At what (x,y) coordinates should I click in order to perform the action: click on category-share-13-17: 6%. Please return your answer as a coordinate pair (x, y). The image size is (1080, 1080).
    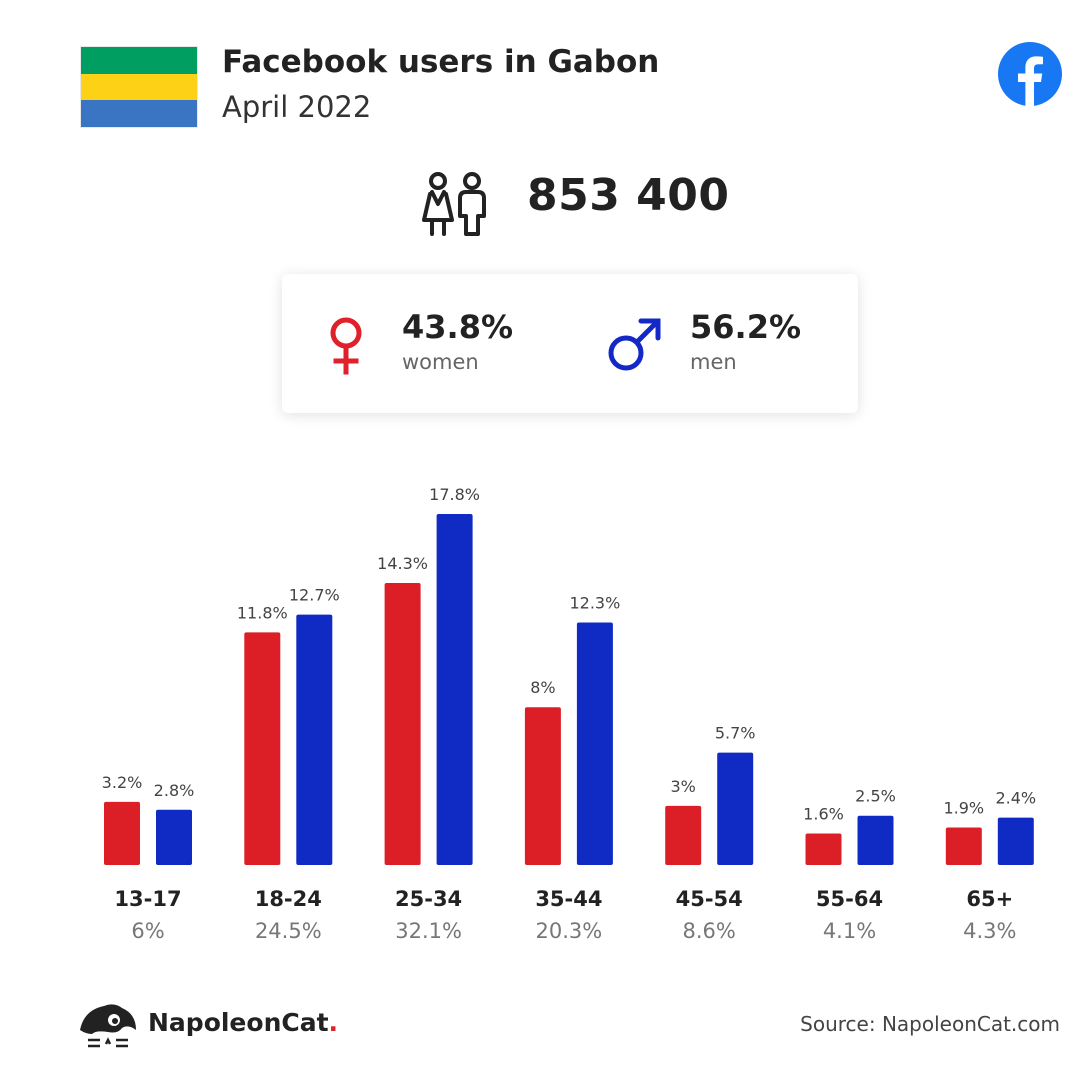
    Looking at the image, I should click on (147, 931).